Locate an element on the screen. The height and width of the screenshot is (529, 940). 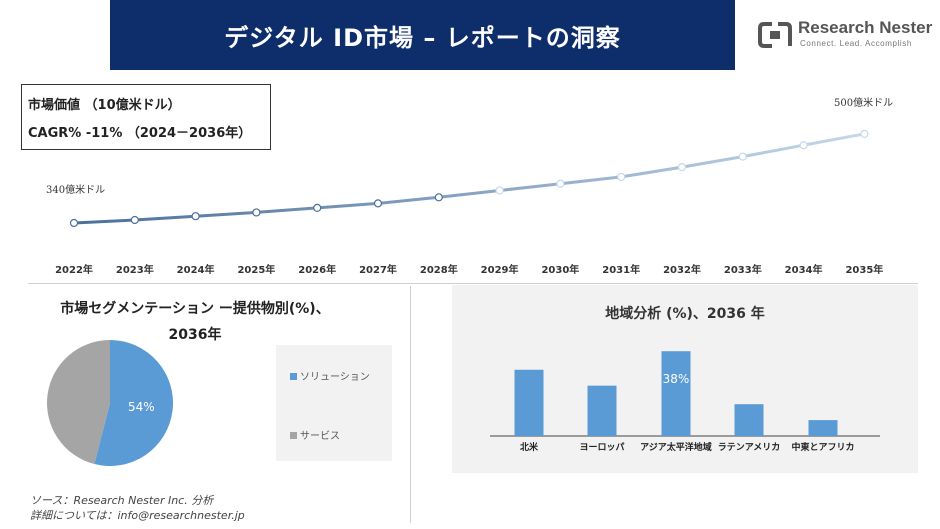
market-info-box: 市場価値 （10億米ドル） CAGR% -11% （2024－2036年） is located at coordinates (146, 117).